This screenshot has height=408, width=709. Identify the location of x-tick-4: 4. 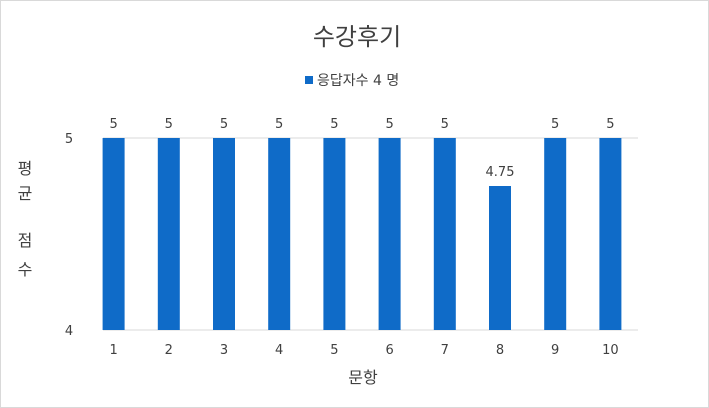
(279, 350).